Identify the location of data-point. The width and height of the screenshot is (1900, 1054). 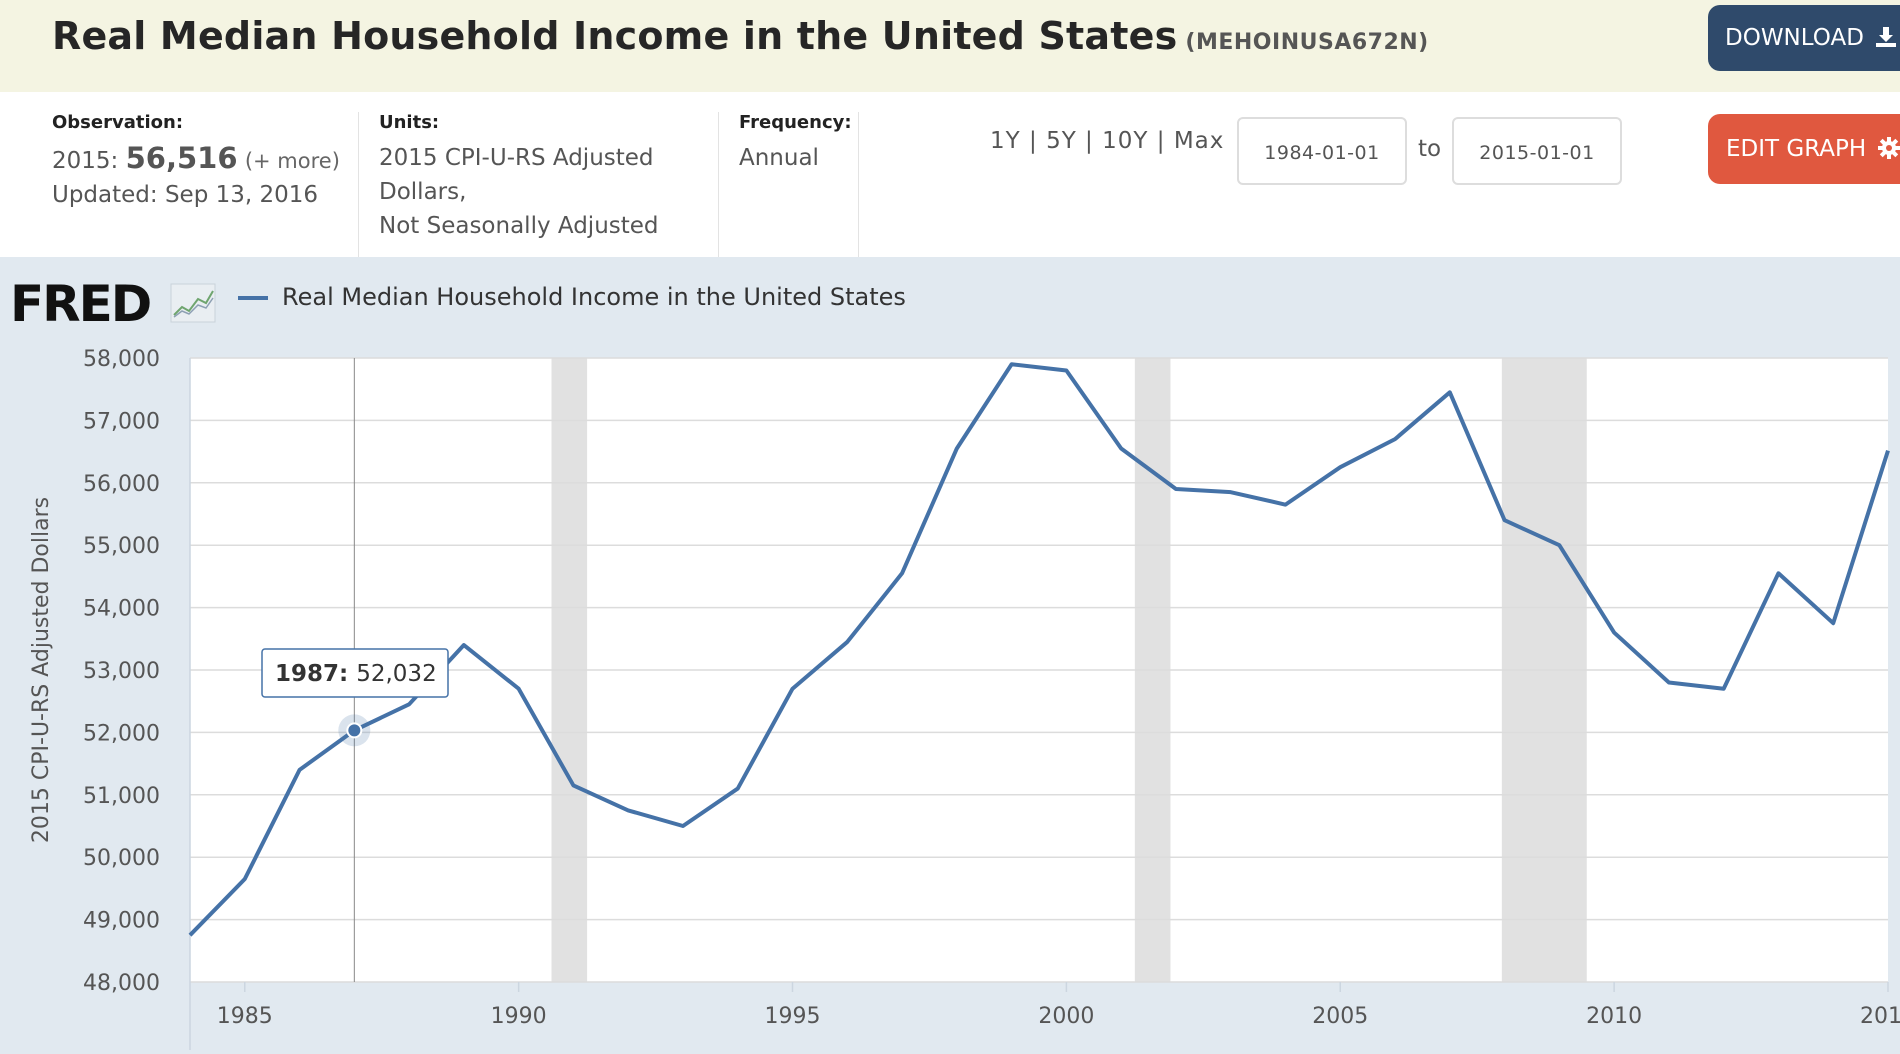
(354, 730).